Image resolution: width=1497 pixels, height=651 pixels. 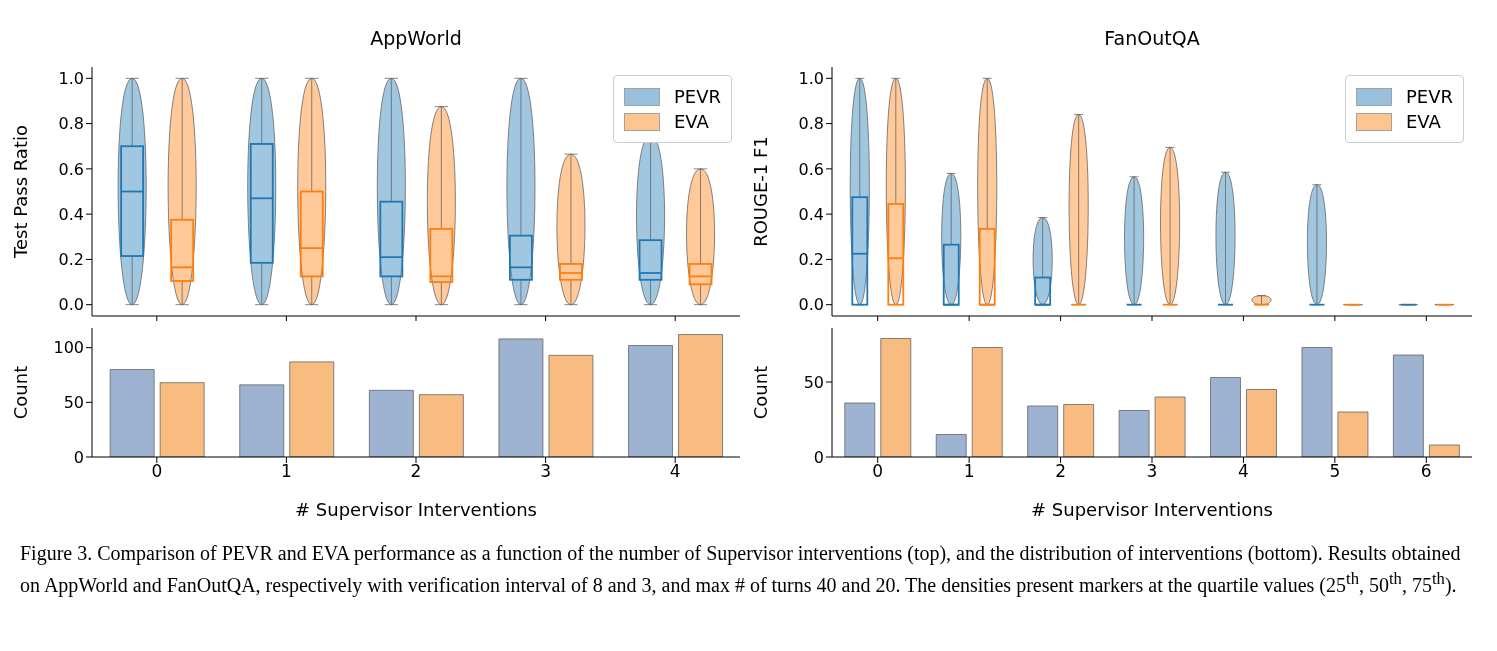 I want to click on caption: Figure 3. Comparison of PEVR and EVA performance as a function of the number of Supervisor interventions (top), and the distribution of interventions (bottom). Results obtained on AppWorld and FanOutQA, respectively with verification interval of 8 and 3, and max # of turns 40 and 20. The densities present markers at the quartile values (25$^{th}$, 50$^{th}$, 75$^{th}$)., so click(x=741, y=569).